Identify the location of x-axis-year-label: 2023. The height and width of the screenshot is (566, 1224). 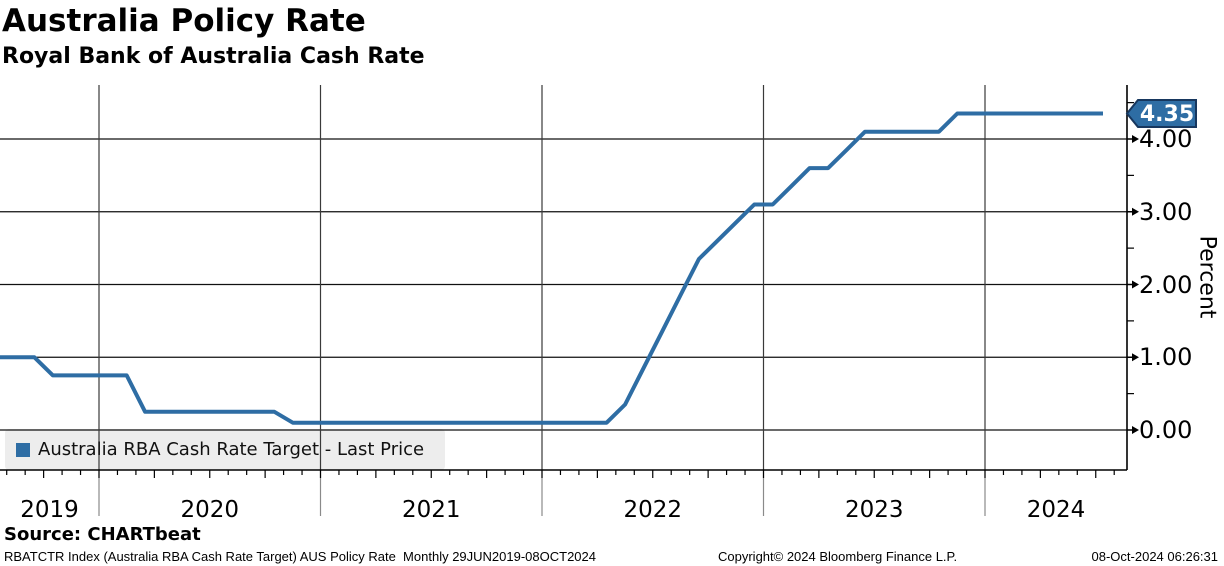
(874, 510).